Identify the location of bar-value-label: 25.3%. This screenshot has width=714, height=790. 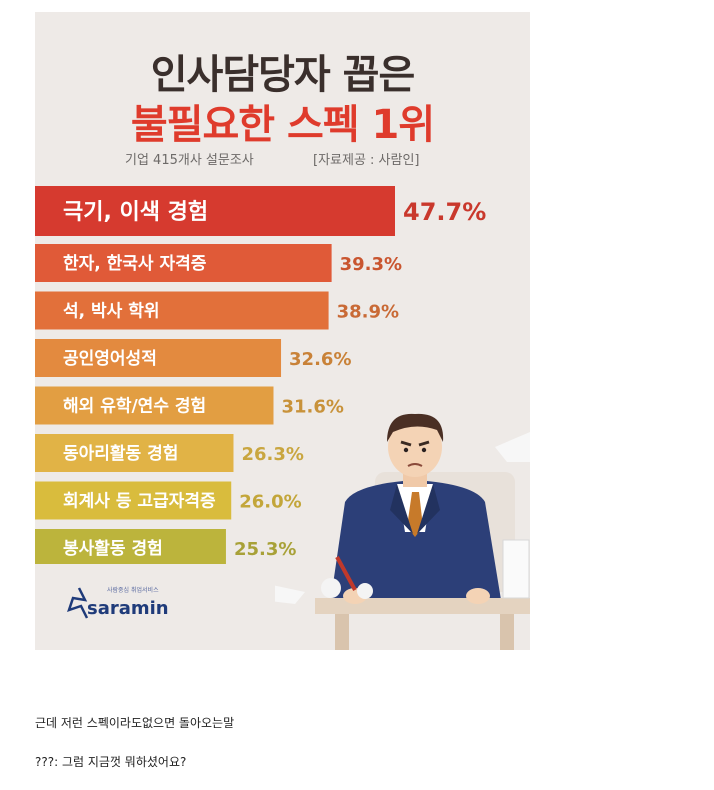
(265, 549).